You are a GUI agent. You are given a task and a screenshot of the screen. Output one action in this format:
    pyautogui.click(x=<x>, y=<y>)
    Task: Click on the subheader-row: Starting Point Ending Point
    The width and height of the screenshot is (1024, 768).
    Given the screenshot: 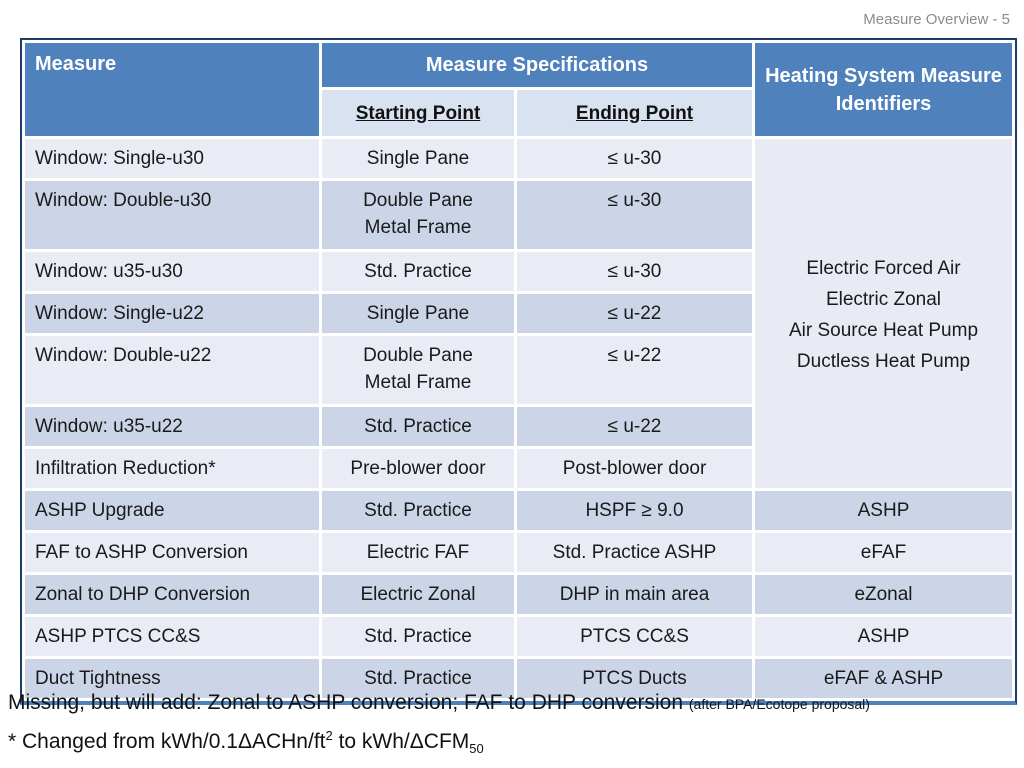 What is the action you would take?
    pyautogui.click(x=519, y=113)
    